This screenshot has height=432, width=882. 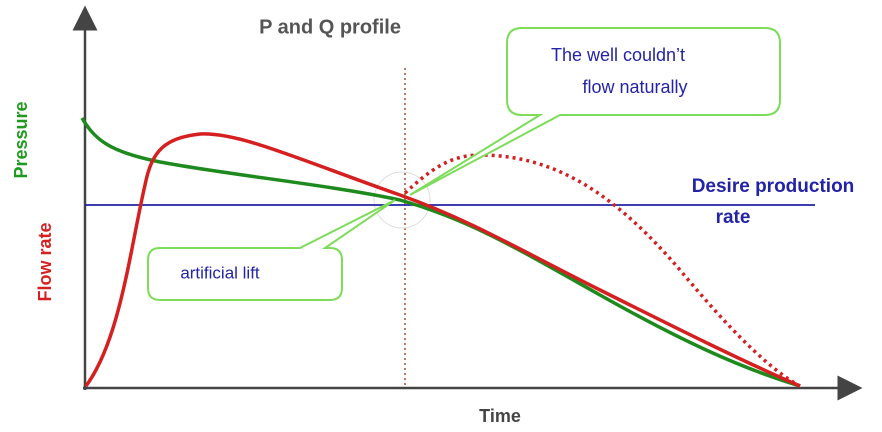 What do you see at coordinates (45, 261) in the screenshot?
I see `y-label-flow: Flow rate` at bounding box center [45, 261].